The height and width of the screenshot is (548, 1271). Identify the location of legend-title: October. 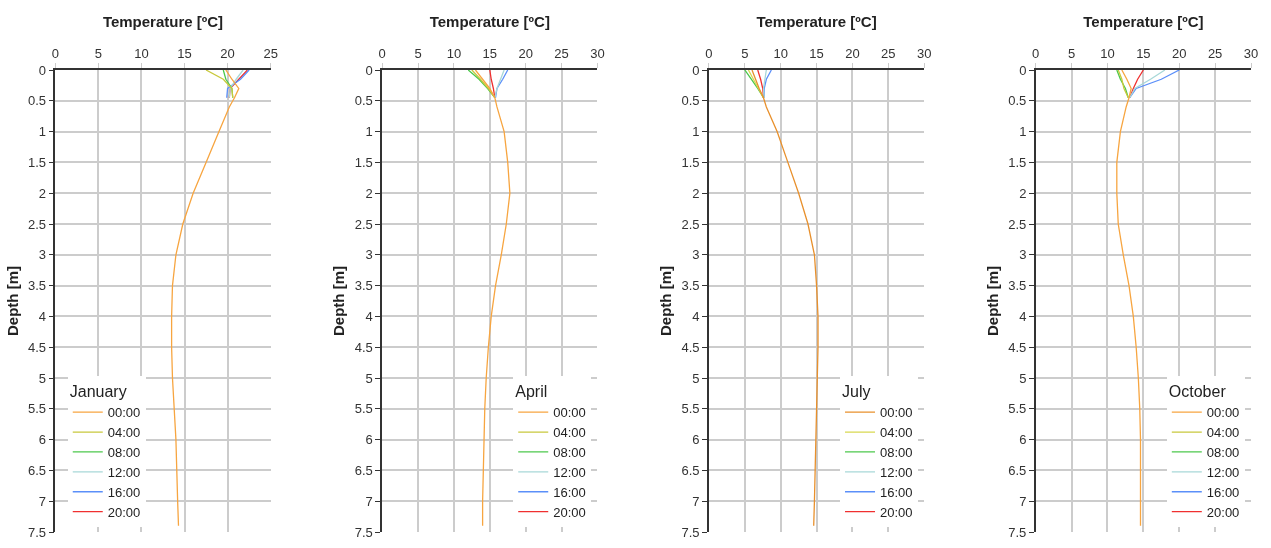
(1197, 392).